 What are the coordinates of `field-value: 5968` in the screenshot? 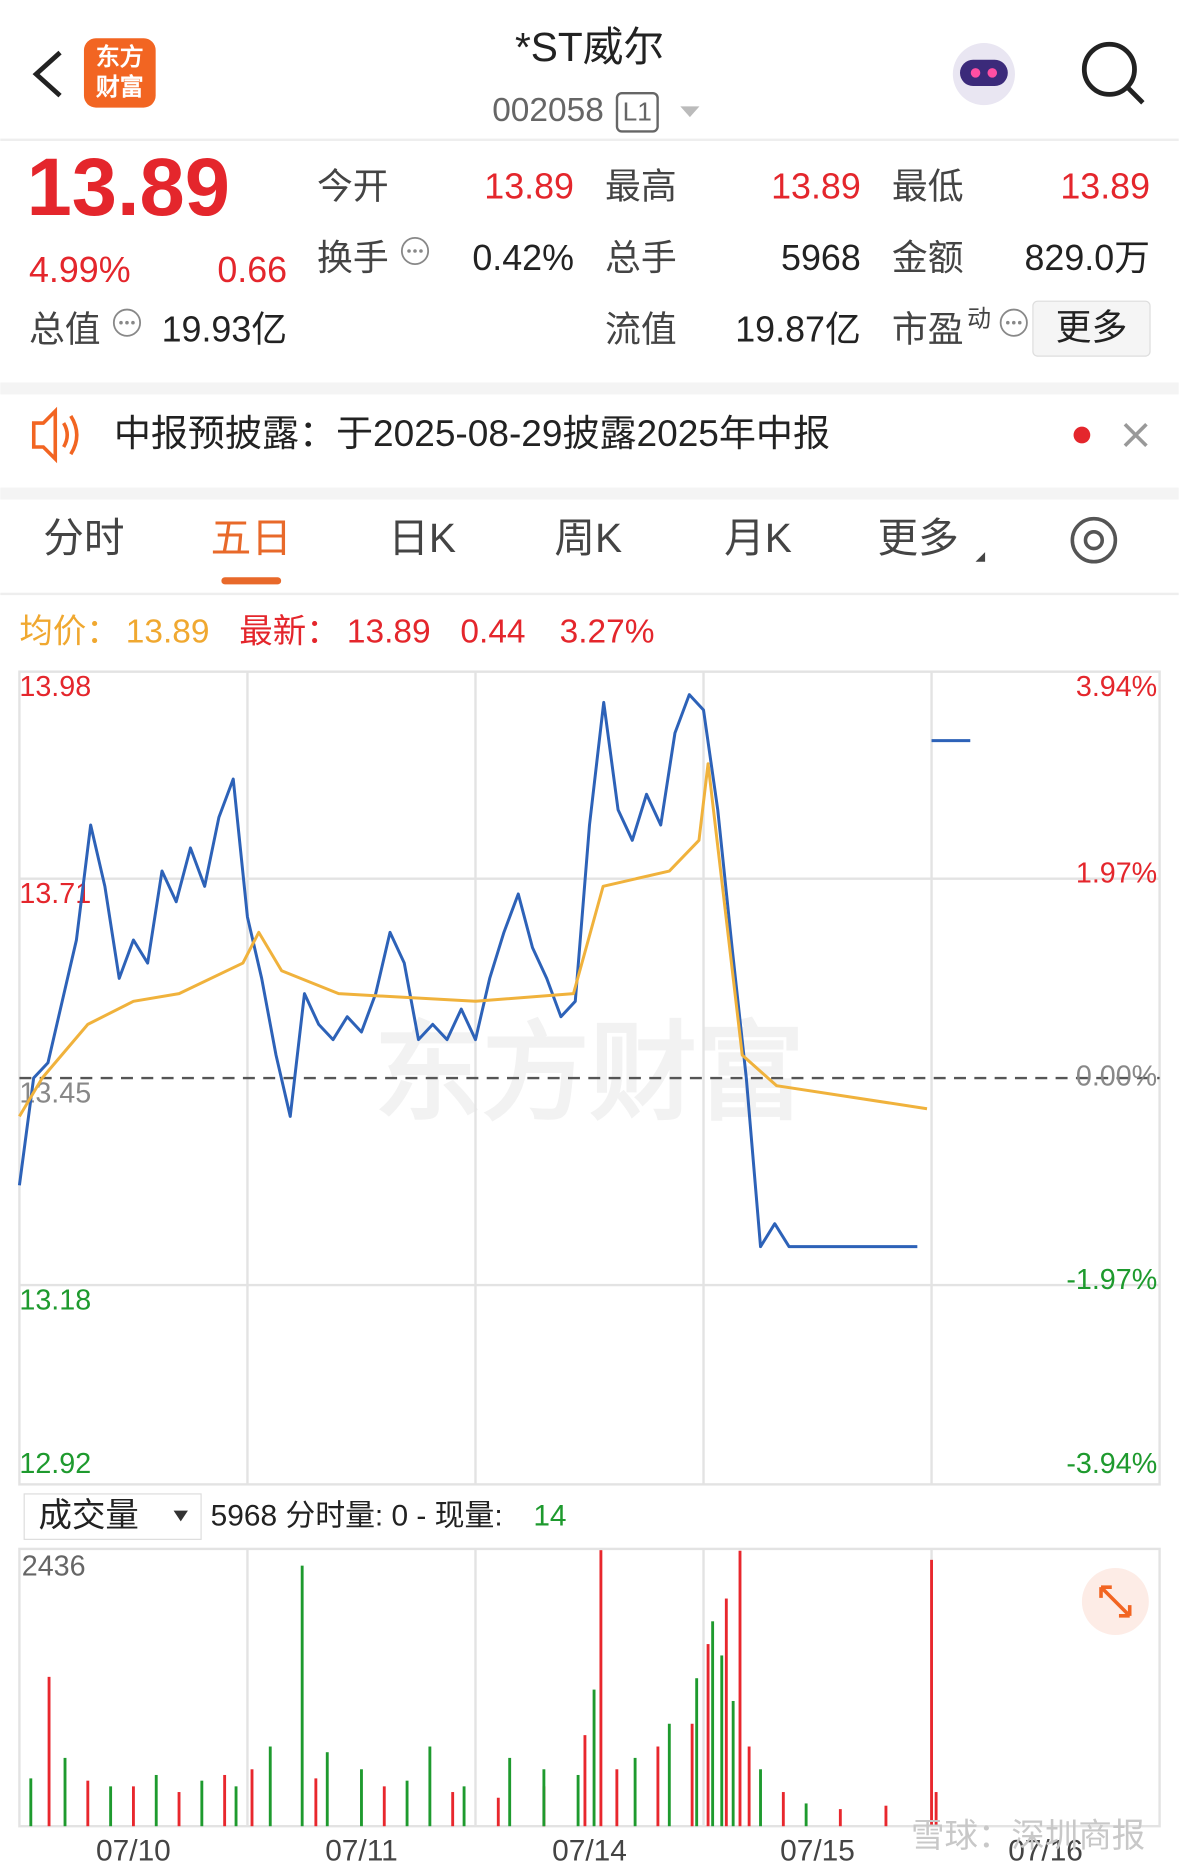 It's located at (821, 258).